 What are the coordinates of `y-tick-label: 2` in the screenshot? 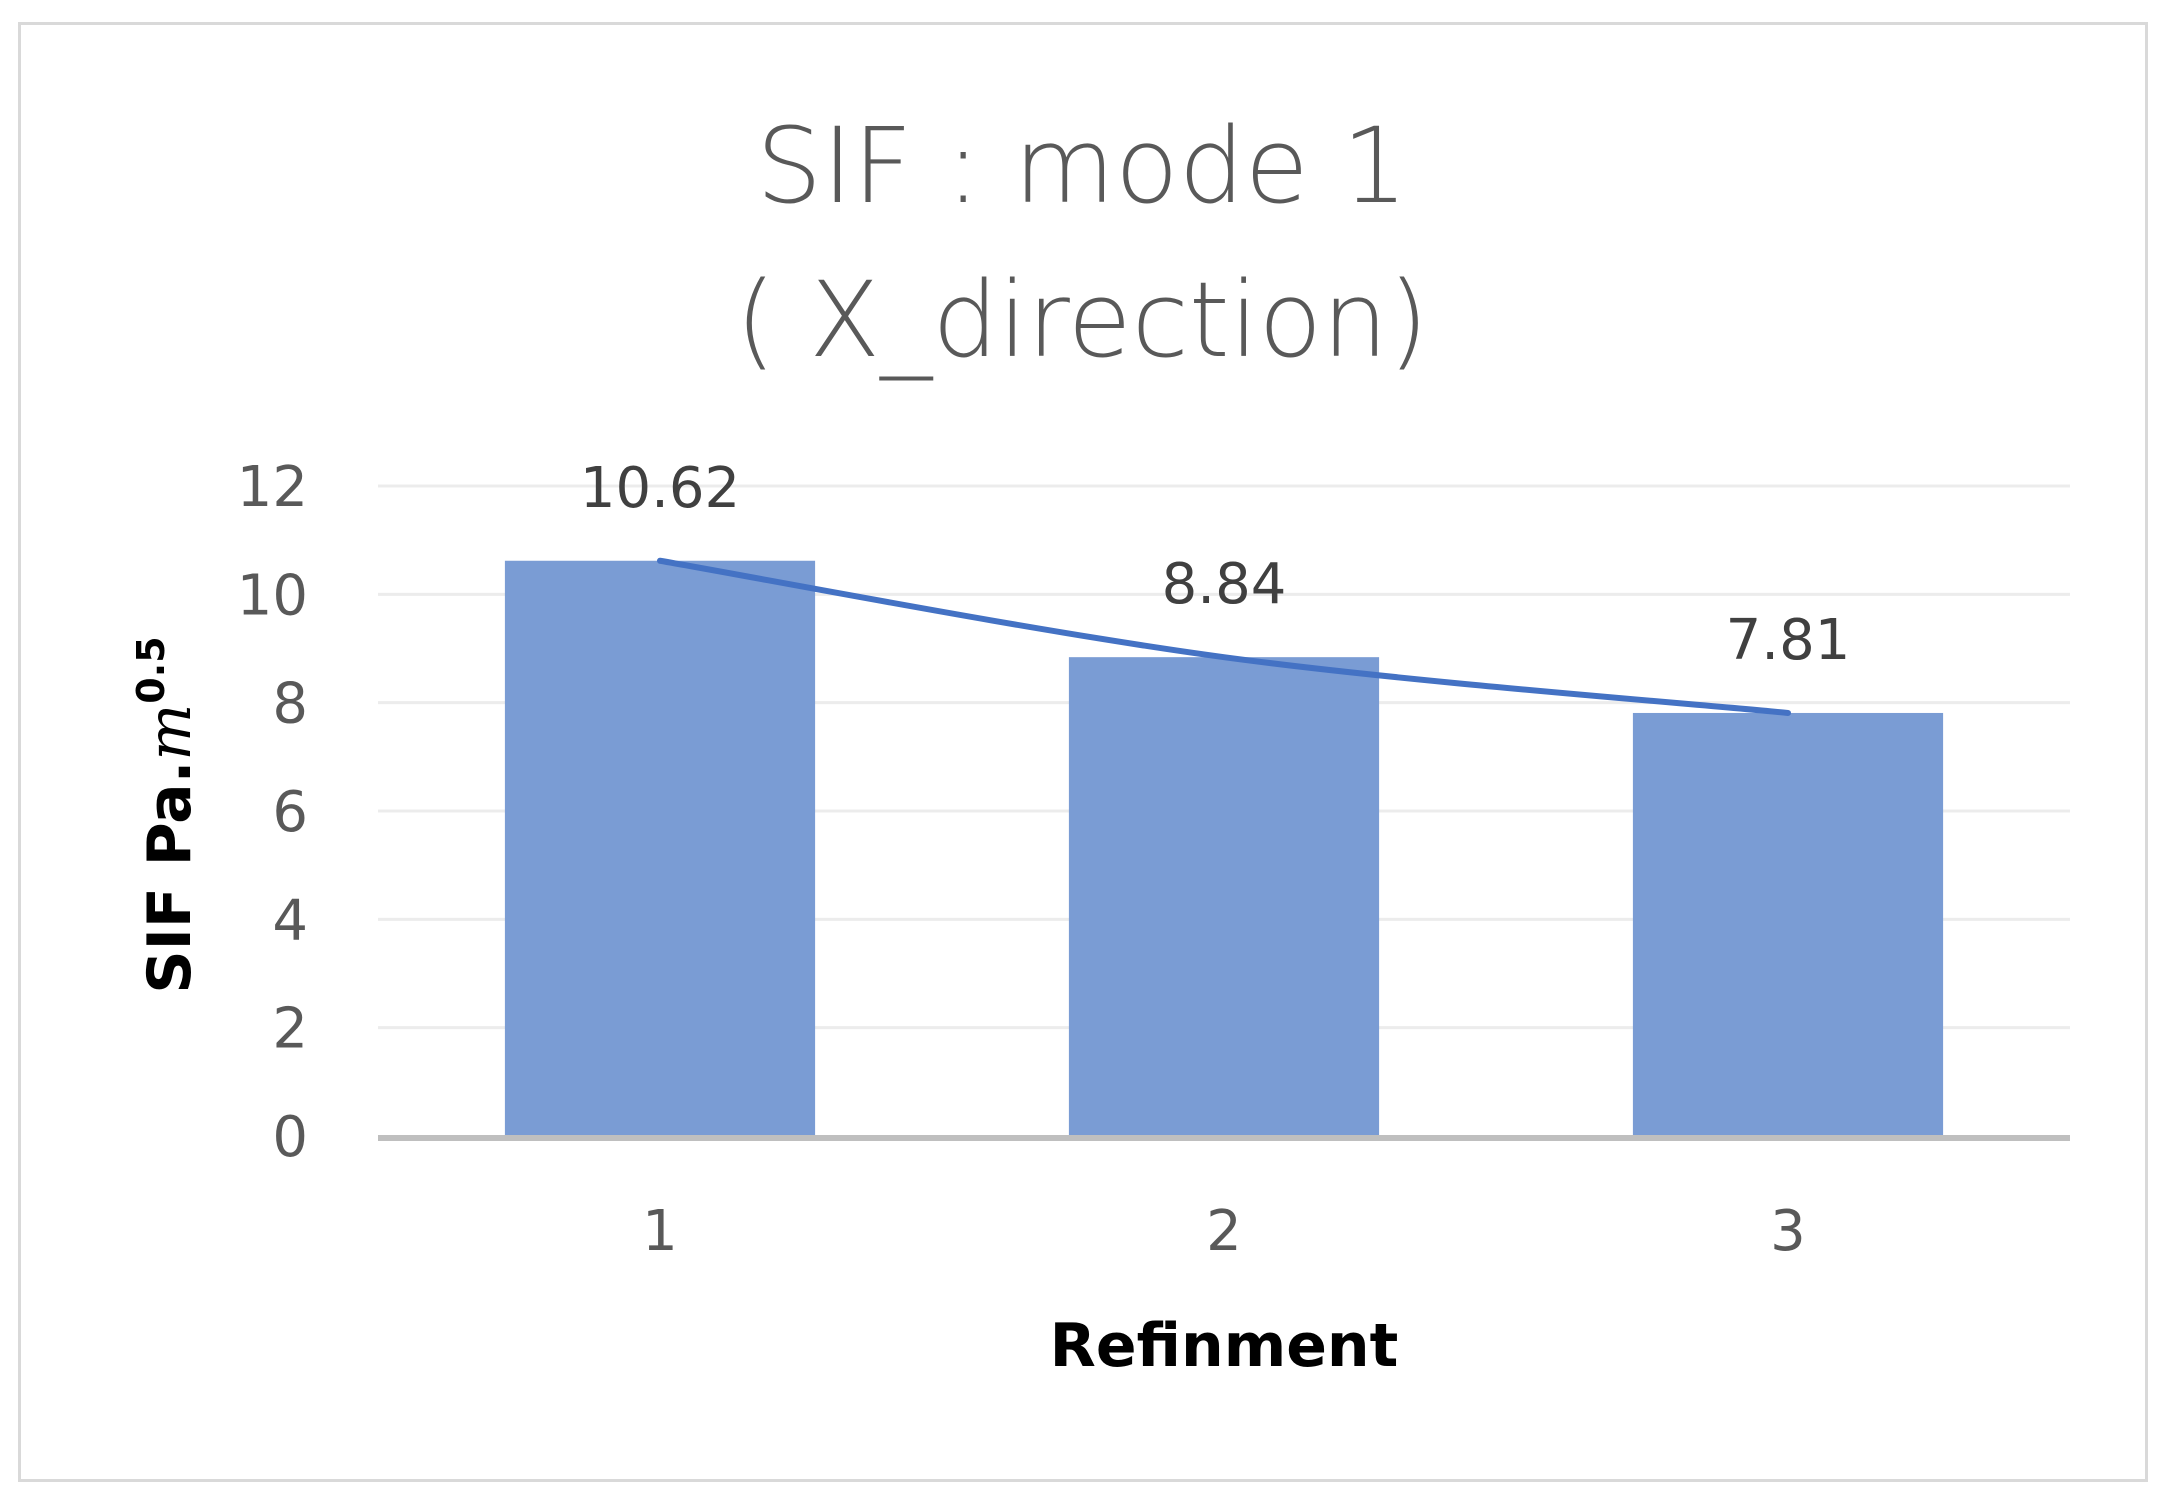 It's located at (290, 1029).